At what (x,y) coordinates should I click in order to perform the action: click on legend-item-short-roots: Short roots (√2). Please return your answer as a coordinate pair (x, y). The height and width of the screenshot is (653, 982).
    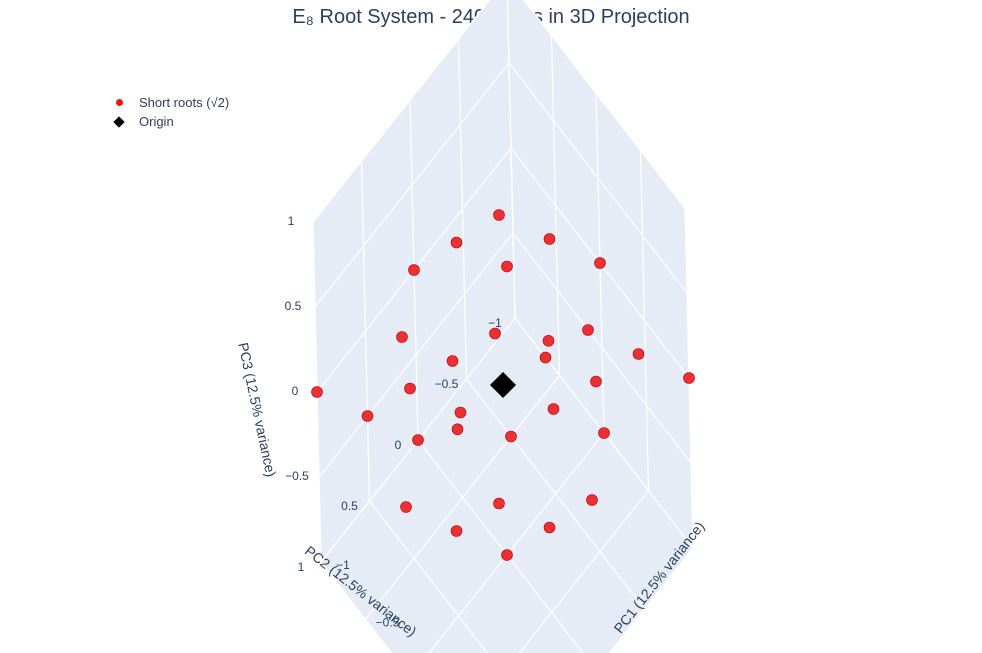
    Looking at the image, I should click on (169, 102).